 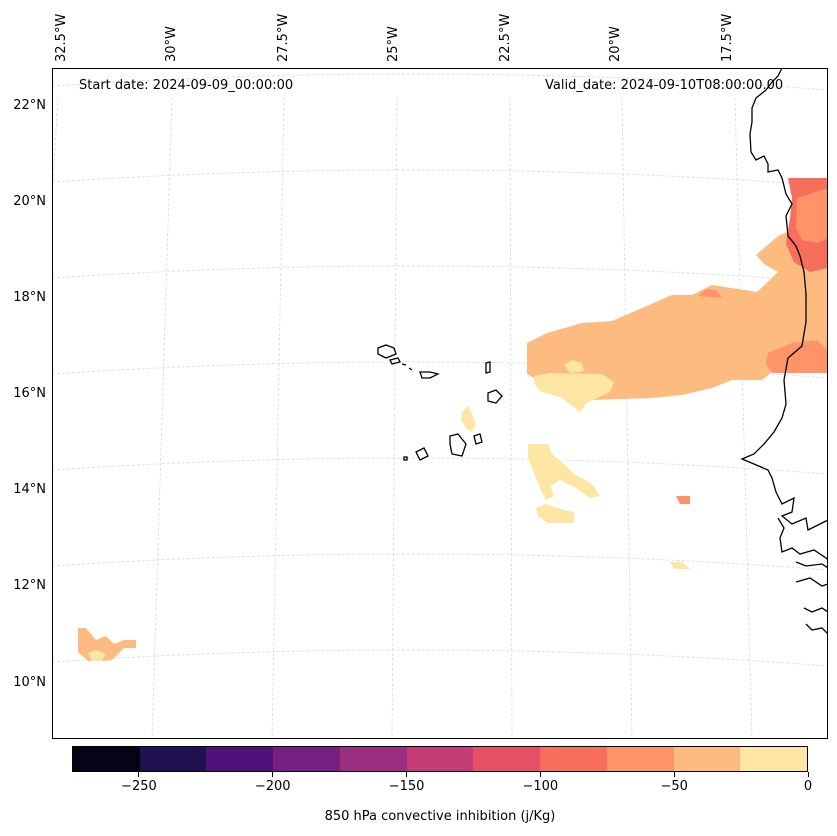 What do you see at coordinates (29, 682) in the screenshot?
I see `lat-label-10n: 10°N` at bounding box center [29, 682].